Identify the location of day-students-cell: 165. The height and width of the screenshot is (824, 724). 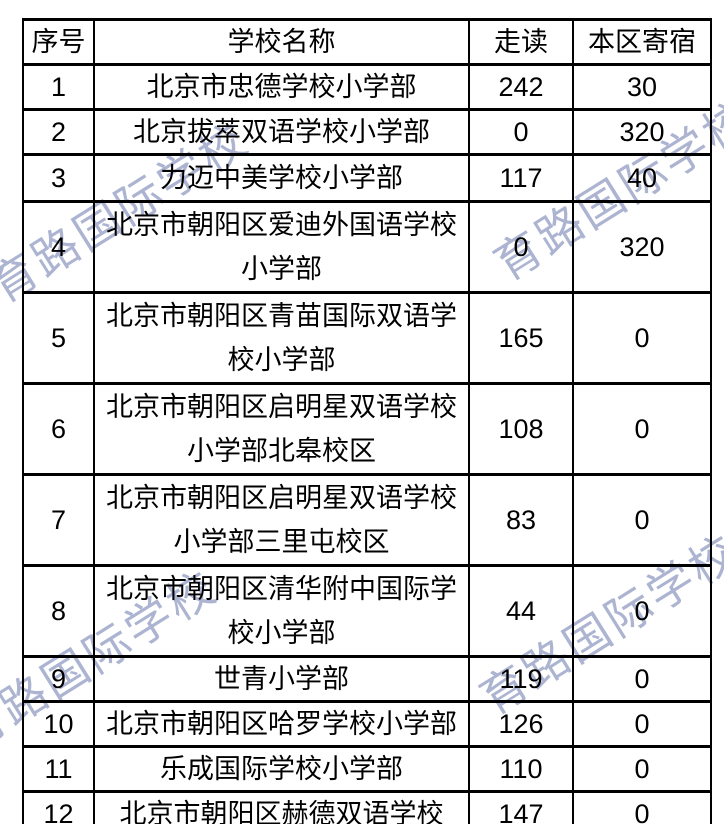
(521, 338).